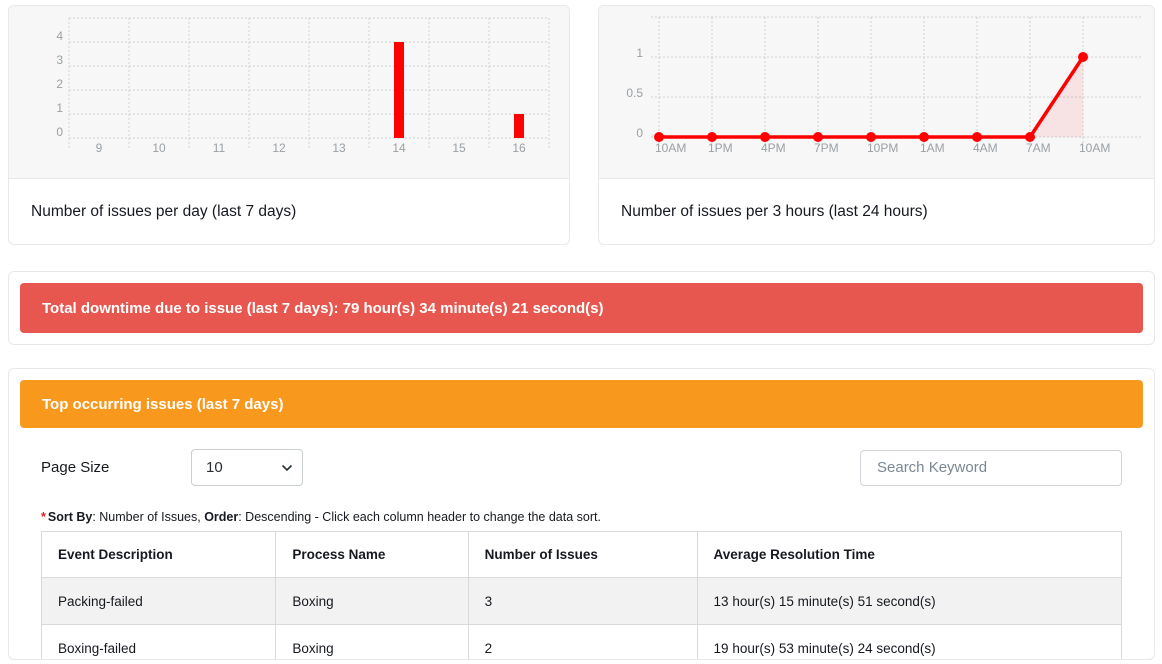 The height and width of the screenshot is (664, 1162). I want to click on column-header-process-name: Process Name, so click(372, 554).